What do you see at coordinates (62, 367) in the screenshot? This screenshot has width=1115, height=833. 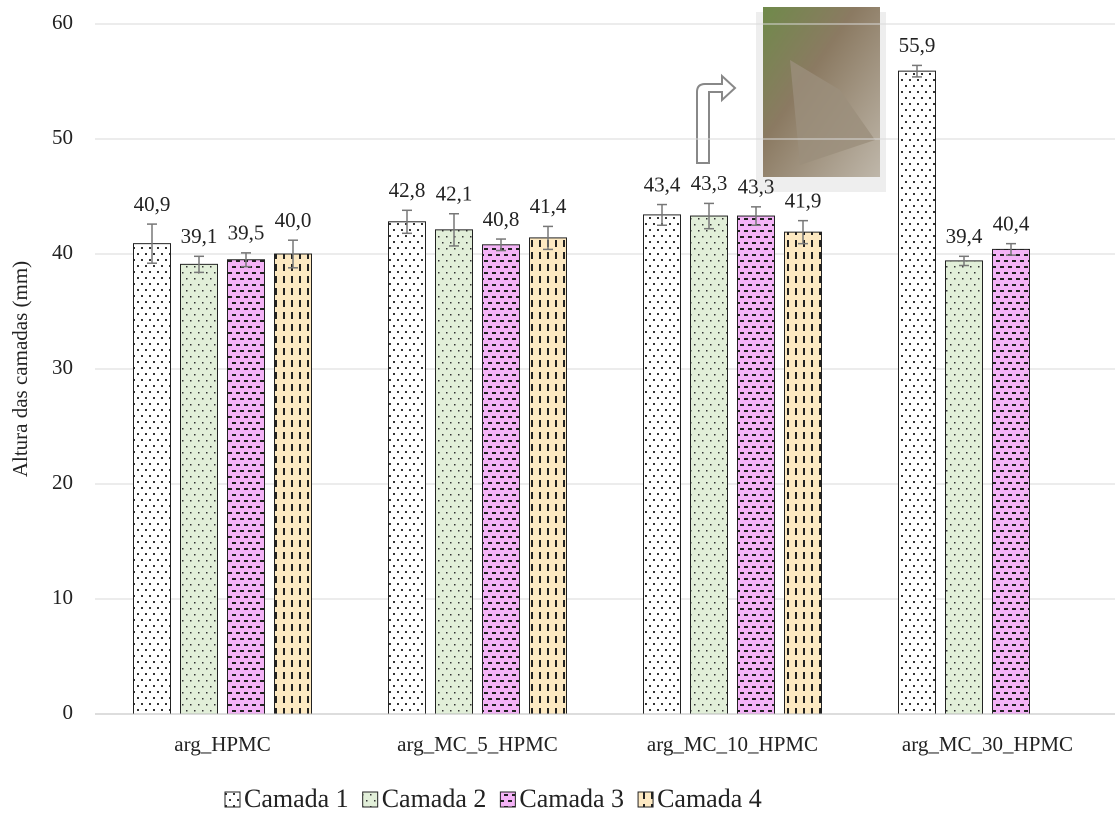 I see `y-tick-label: 30` at bounding box center [62, 367].